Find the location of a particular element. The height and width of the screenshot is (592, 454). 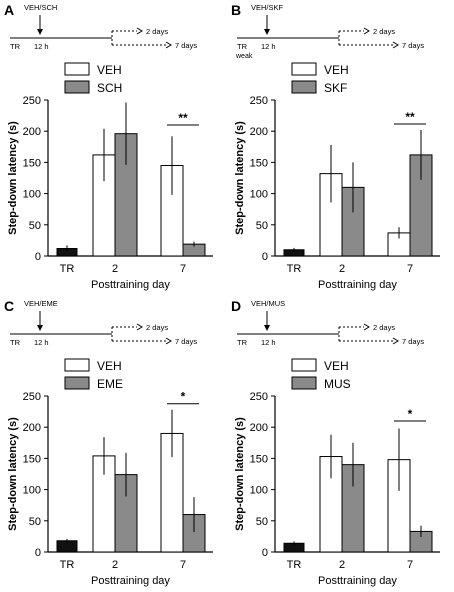

legend-swatch-sch is located at coordinates (77, 87).